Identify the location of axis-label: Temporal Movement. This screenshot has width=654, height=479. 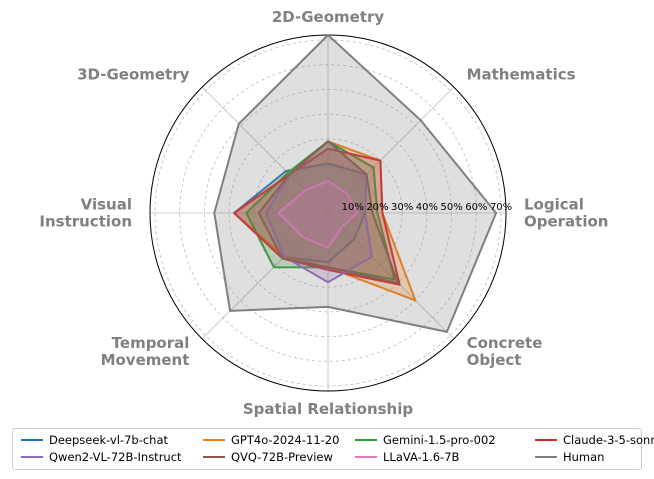
(145, 351).